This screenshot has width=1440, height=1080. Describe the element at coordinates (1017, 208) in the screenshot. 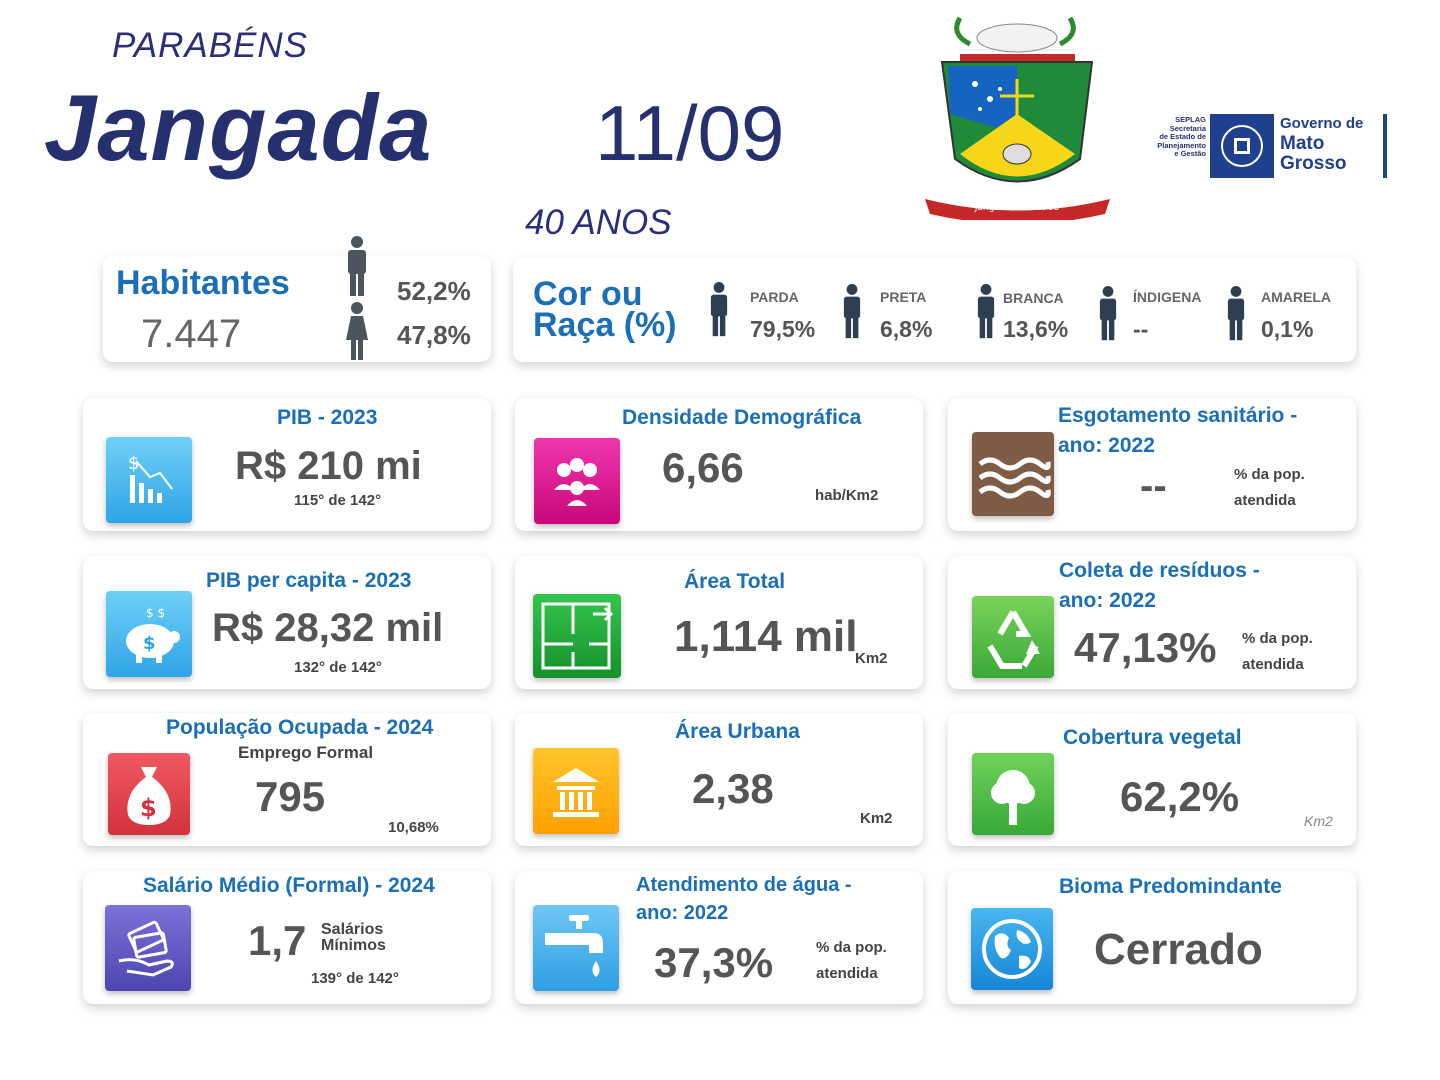

I see `svg-text: Jangada/MT - 1988` at that location.